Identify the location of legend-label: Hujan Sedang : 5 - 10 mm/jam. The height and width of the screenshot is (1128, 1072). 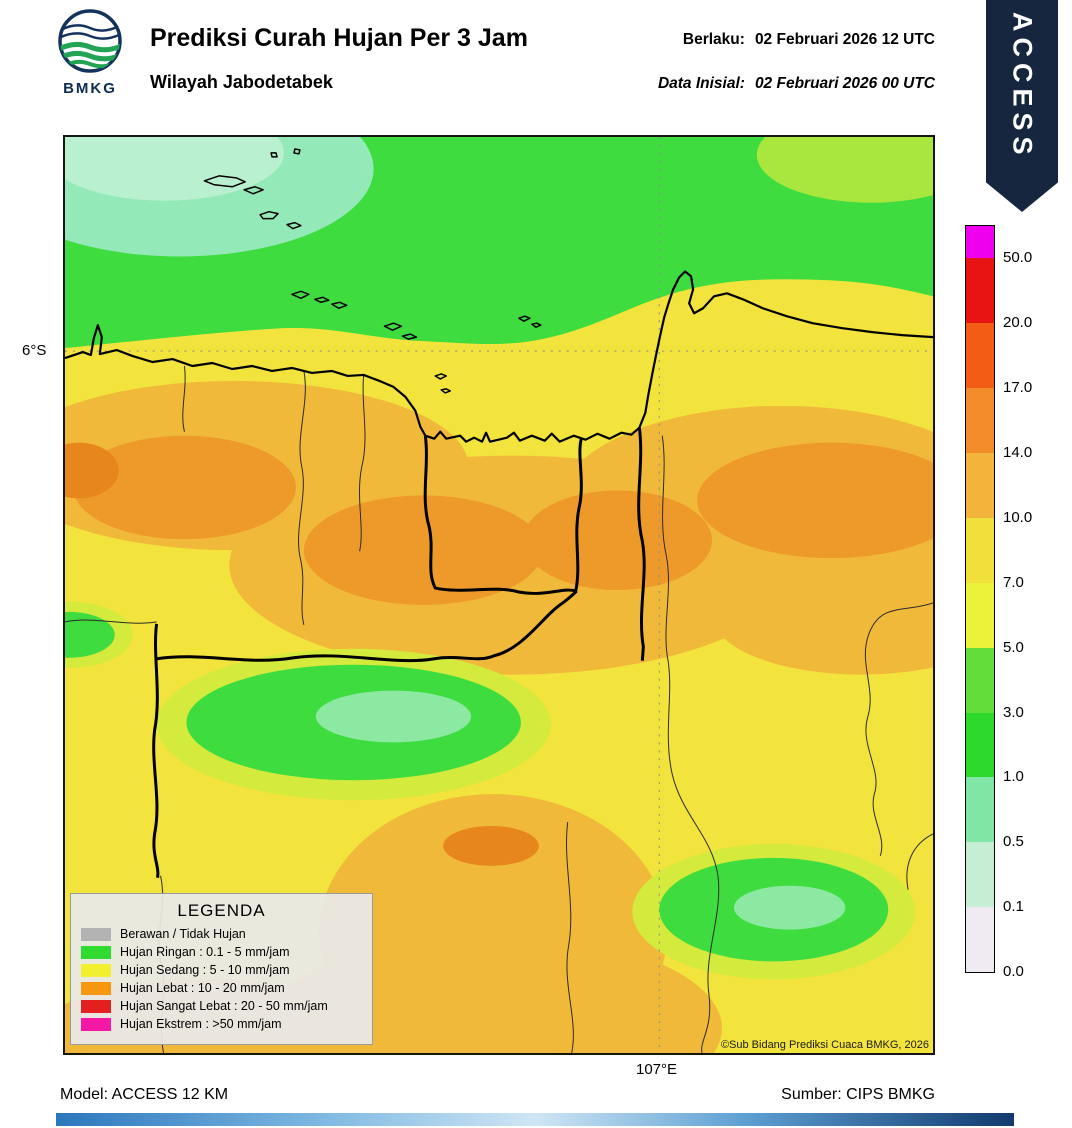
(205, 970).